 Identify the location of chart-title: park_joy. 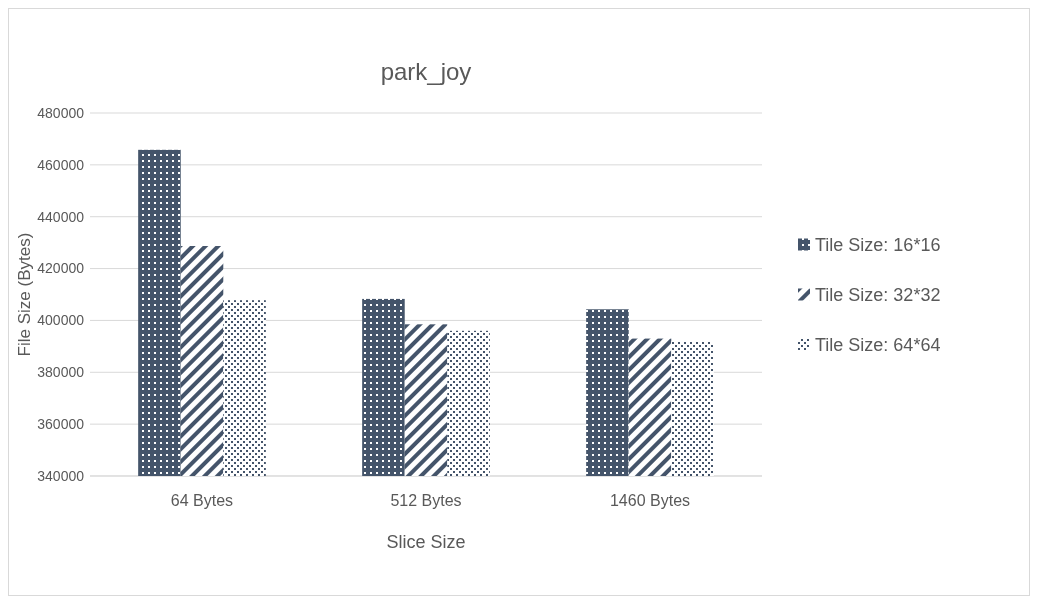
(426, 71).